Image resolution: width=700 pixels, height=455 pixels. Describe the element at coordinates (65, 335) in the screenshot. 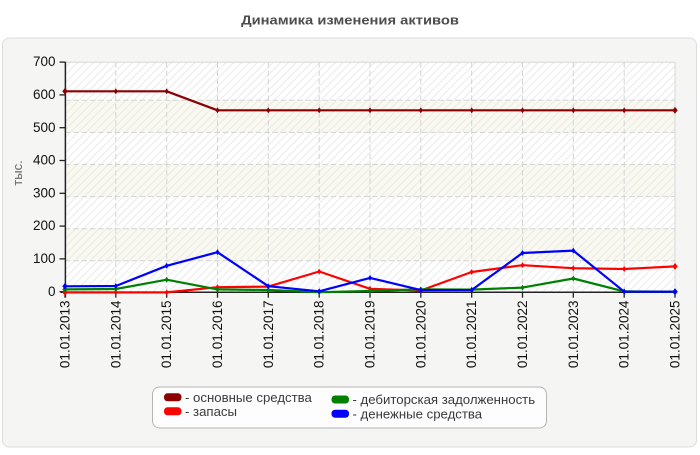

I see `svg-text: 01.01.2013` at that location.